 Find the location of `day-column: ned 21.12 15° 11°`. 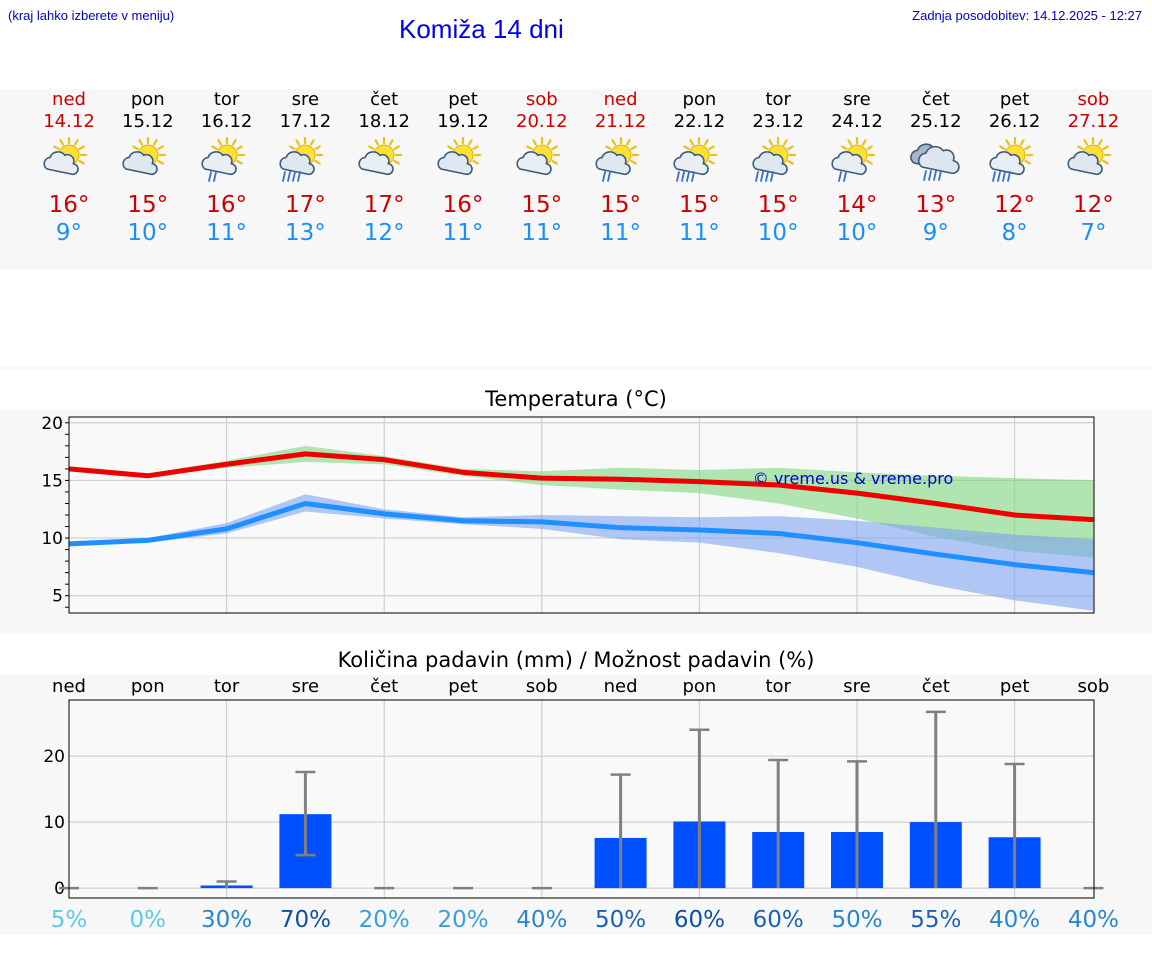

day-column: ned 21.12 15° 11° is located at coordinates (620, 168).